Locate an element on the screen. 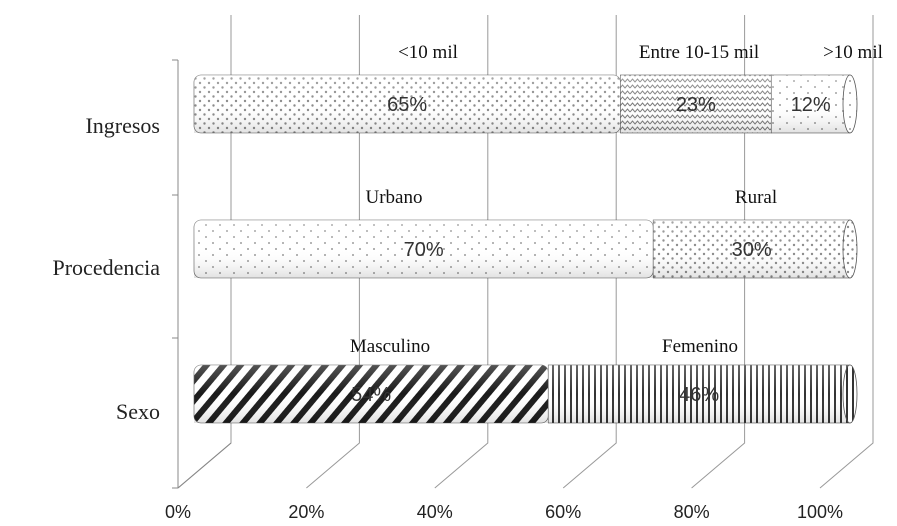 The width and height of the screenshot is (897, 526). x-tick-label: 0% is located at coordinates (178, 512).